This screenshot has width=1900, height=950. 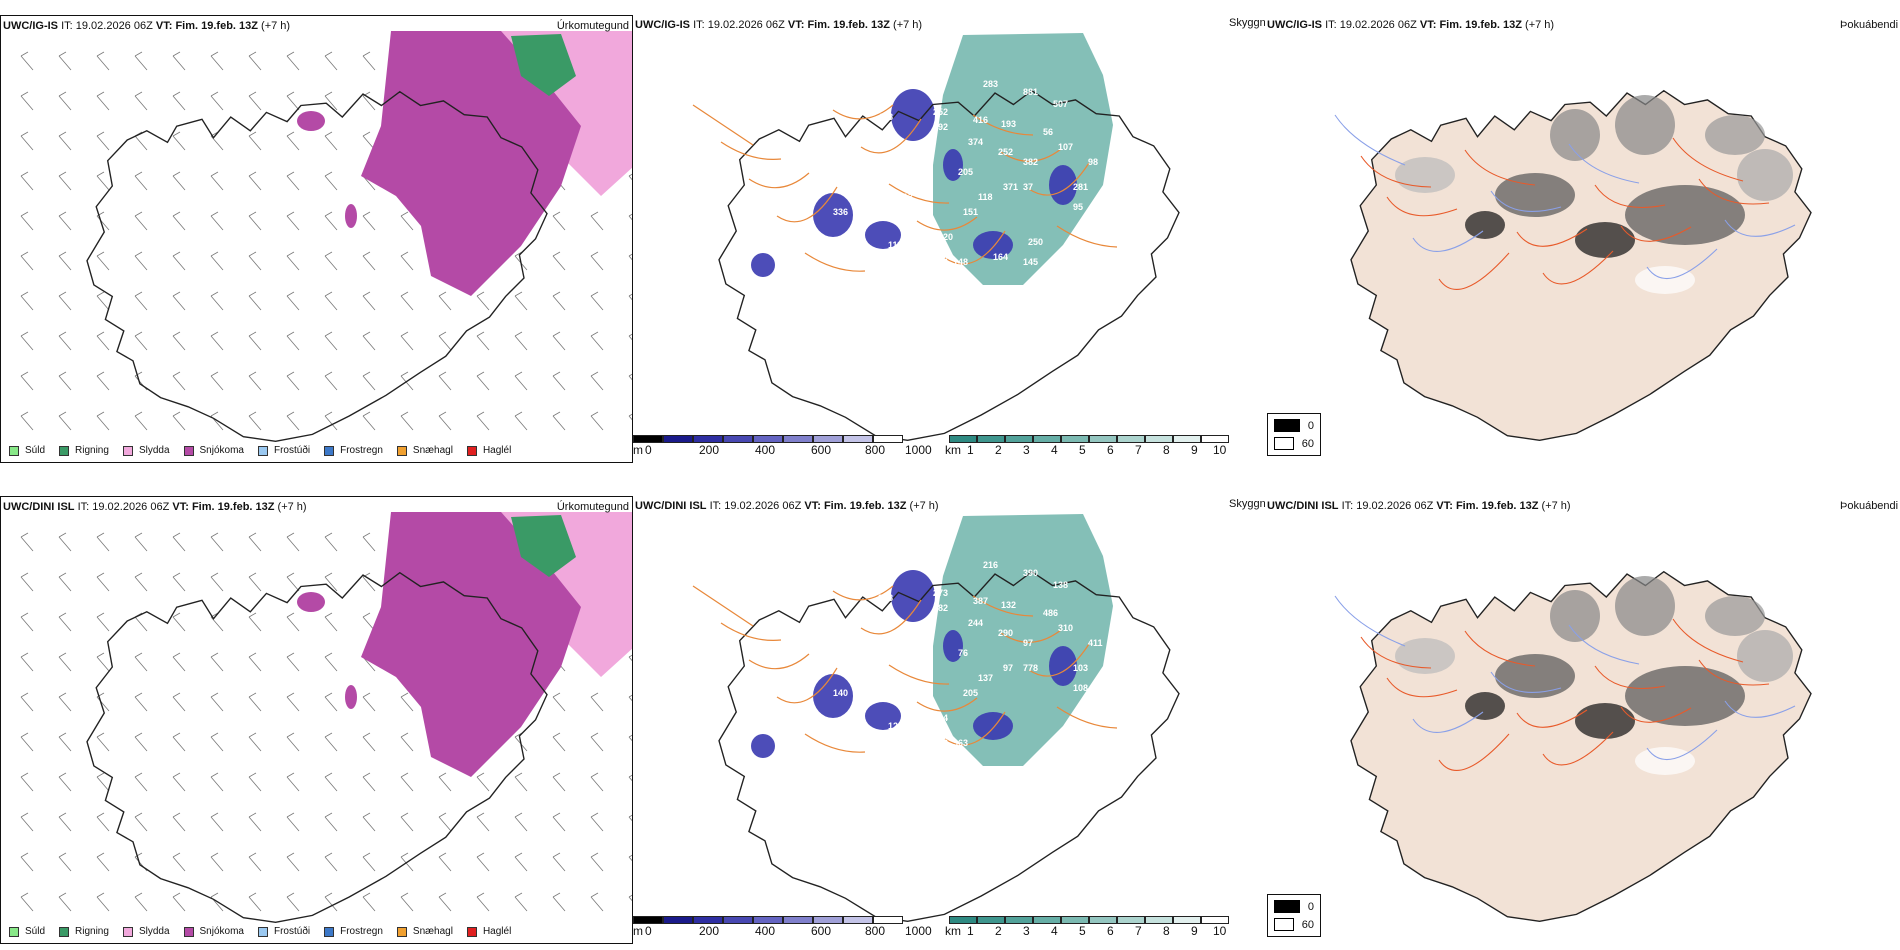 I want to click on legend-item-haglel: Haglél, so click(x=488, y=450).